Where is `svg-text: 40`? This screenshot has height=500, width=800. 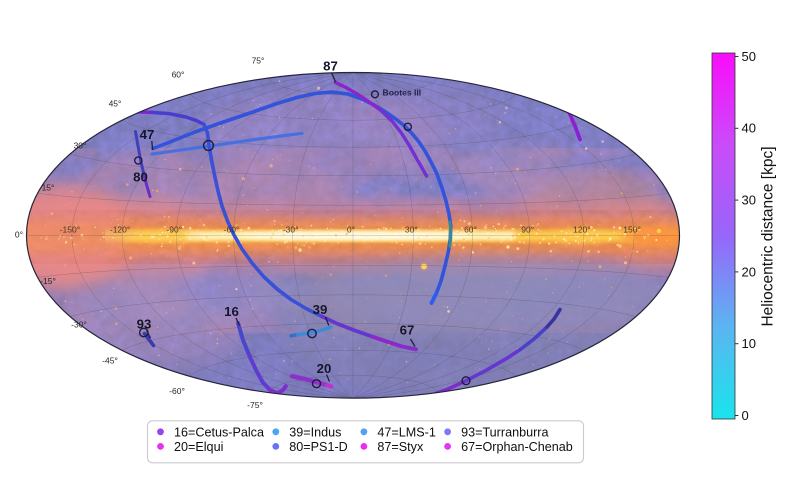
svg-text: 40 is located at coordinates (749, 128).